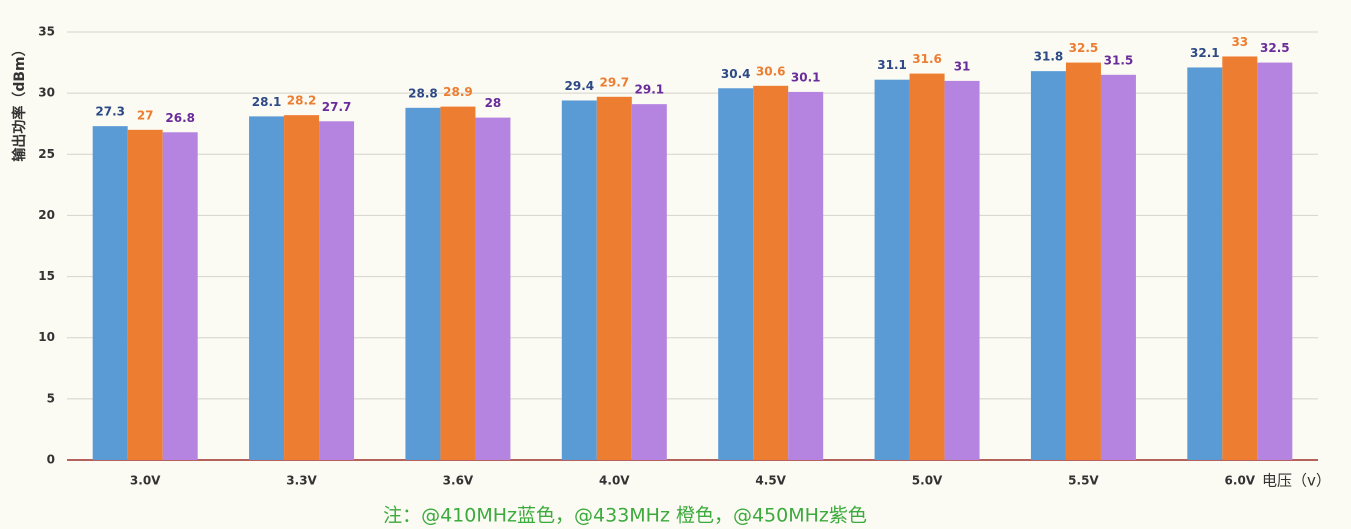 The width and height of the screenshot is (1351, 529). Describe the element at coordinates (771, 71) in the screenshot. I see `data-label: 30.6` at that location.